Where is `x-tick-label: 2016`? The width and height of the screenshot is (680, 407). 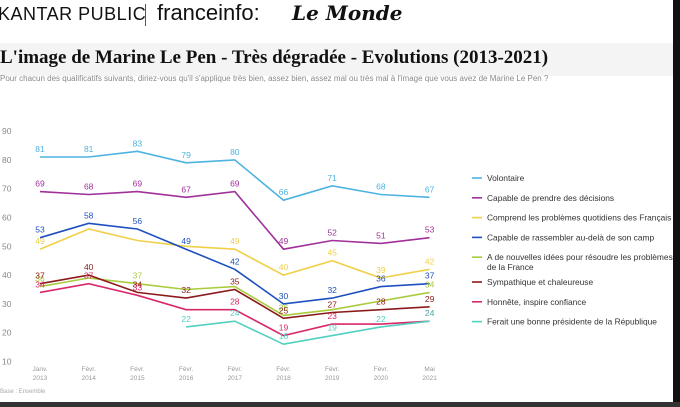 x-tick-label: 2016 is located at coordinates (186, 378).